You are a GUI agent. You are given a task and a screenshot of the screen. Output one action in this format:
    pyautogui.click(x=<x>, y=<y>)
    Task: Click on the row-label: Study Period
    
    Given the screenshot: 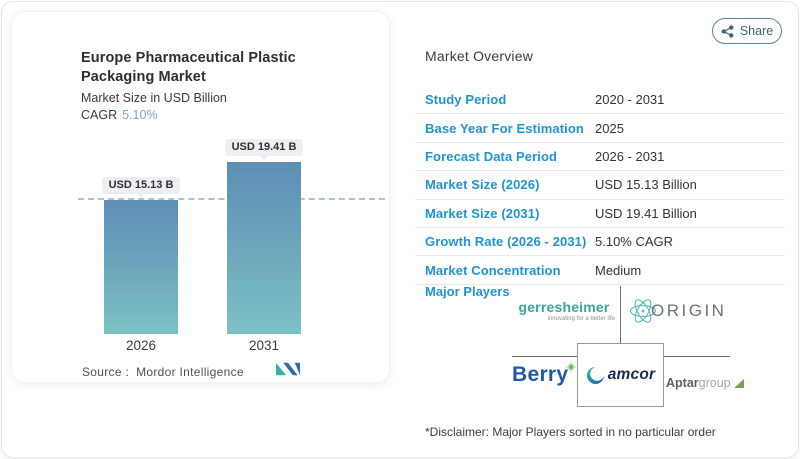 What is the action you would take?
    pyautogui.click(x=466, y=100)
    